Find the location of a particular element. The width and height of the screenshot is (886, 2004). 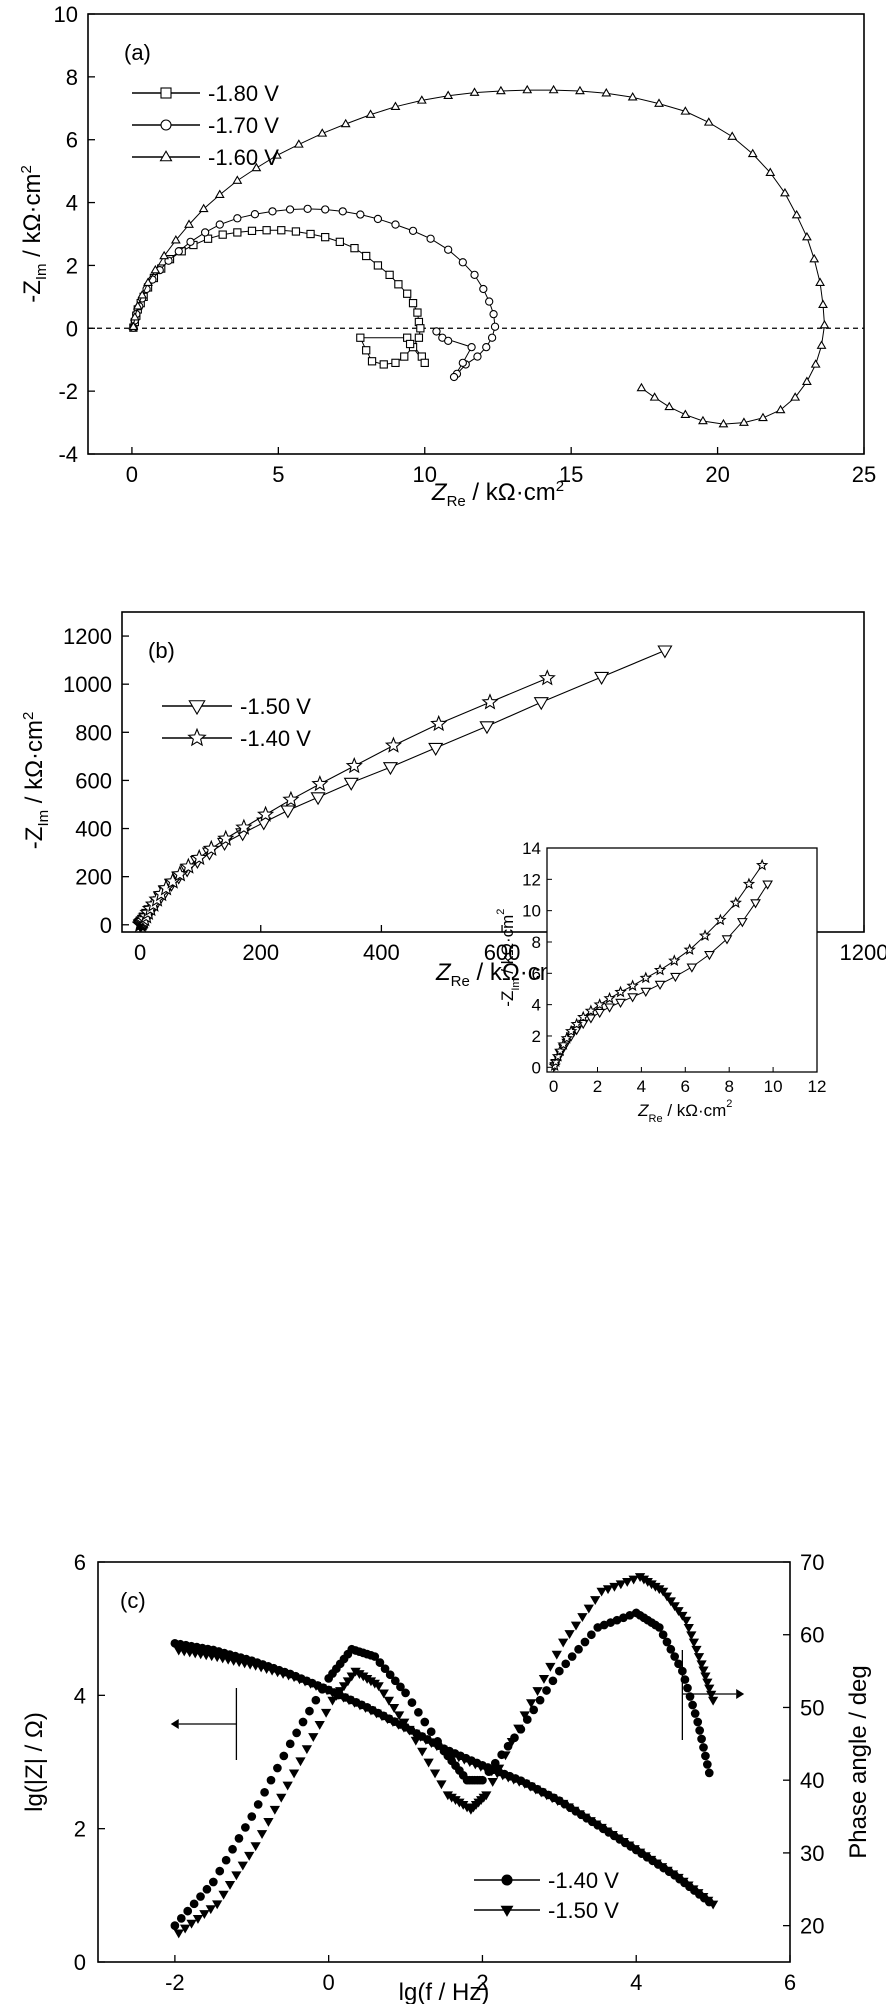

panel-c-left-y-tick-label: 4 is located at coordinates (80, 1695).